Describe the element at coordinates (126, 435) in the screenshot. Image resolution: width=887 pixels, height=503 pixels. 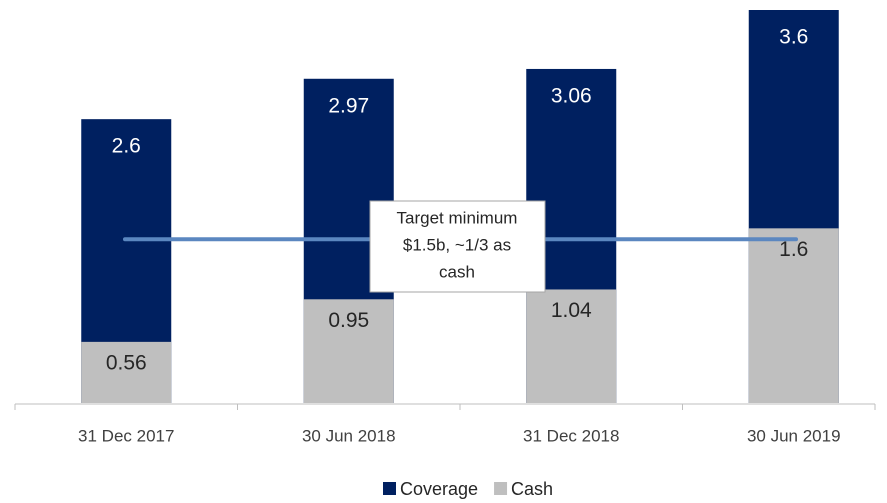
I see `x-tick-label: 31 Dec 2017` at that location.